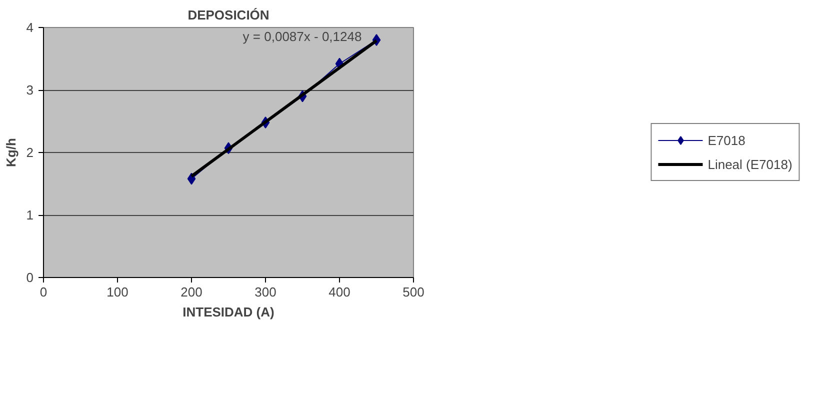  I want to click on annotation: y = 0,0087x - 0,1248, so click(302, 36).